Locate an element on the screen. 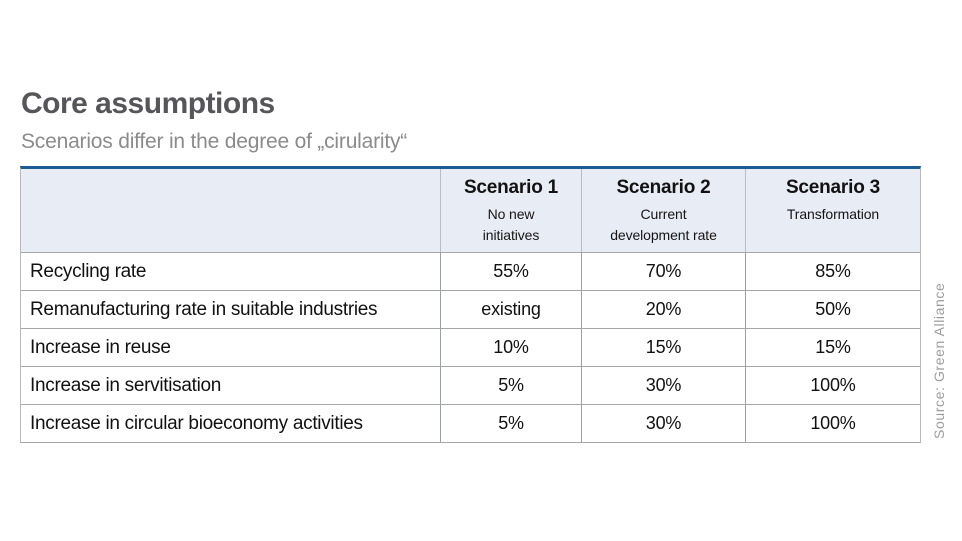 This screenshot has width=962, height=541. column-header-scenario-3: Scenario 3 Transformation is located at coordinates (832, 211).